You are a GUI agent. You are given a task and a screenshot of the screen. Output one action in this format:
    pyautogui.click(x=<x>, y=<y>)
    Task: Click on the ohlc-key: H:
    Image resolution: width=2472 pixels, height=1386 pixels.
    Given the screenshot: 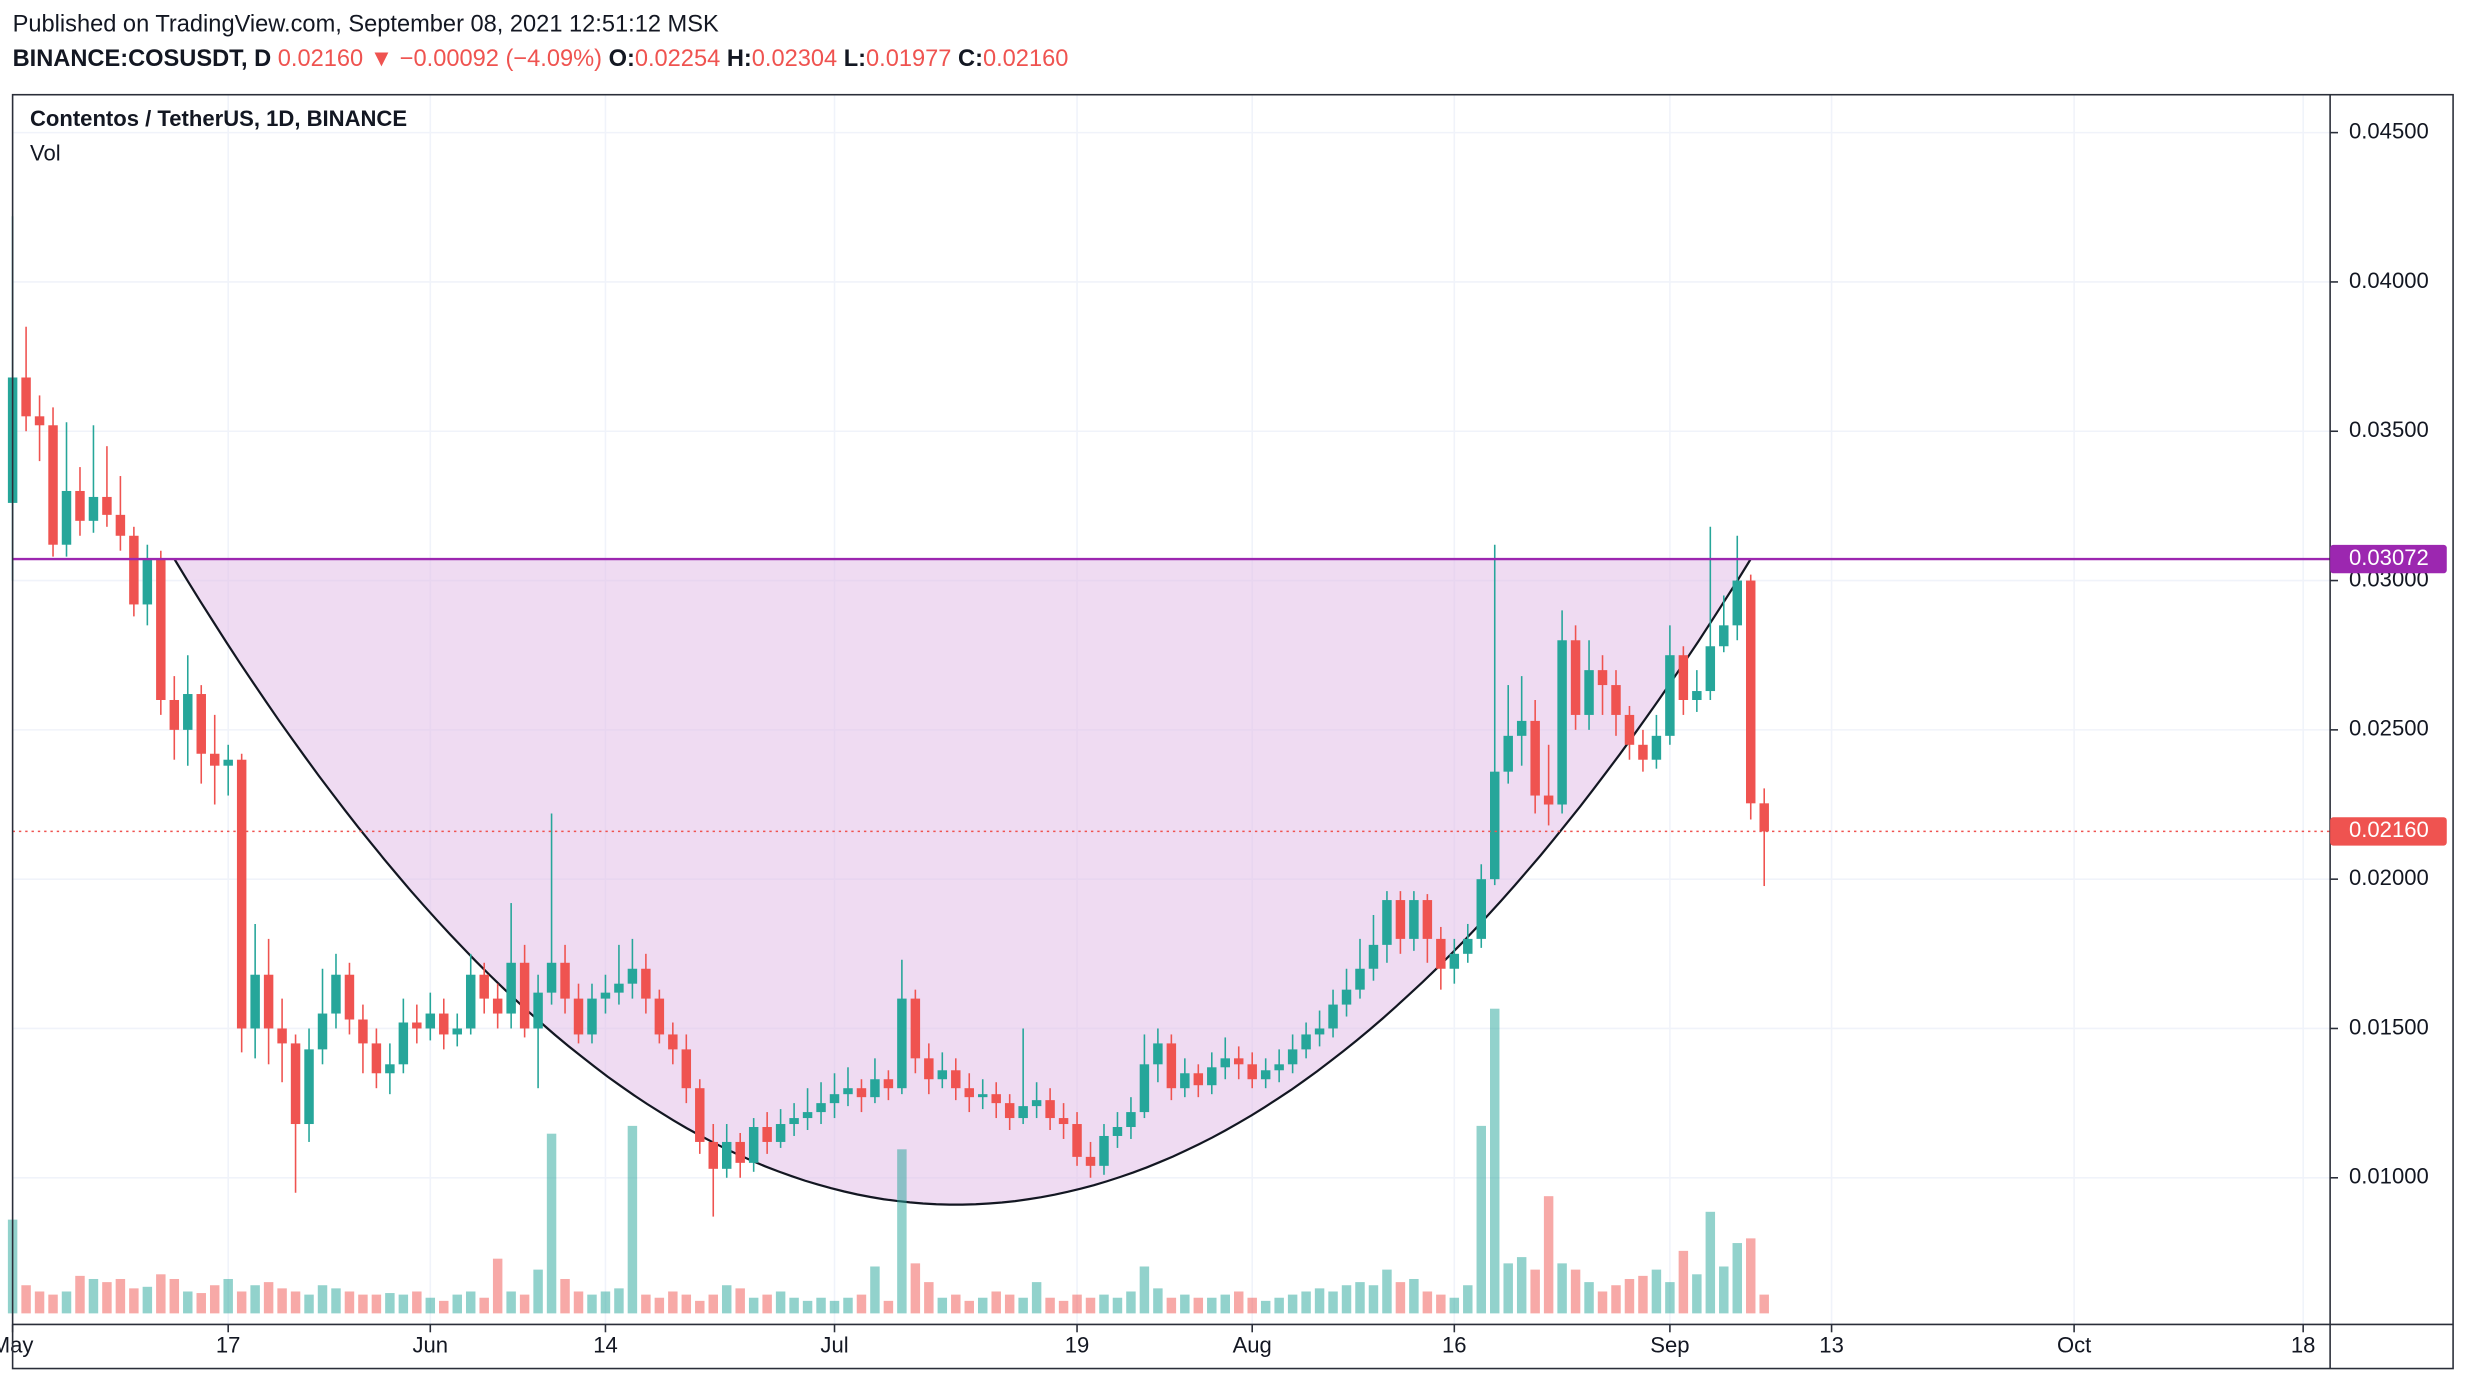 What is the action you would take?
    pyautogui.click(x=739, y=59)
    